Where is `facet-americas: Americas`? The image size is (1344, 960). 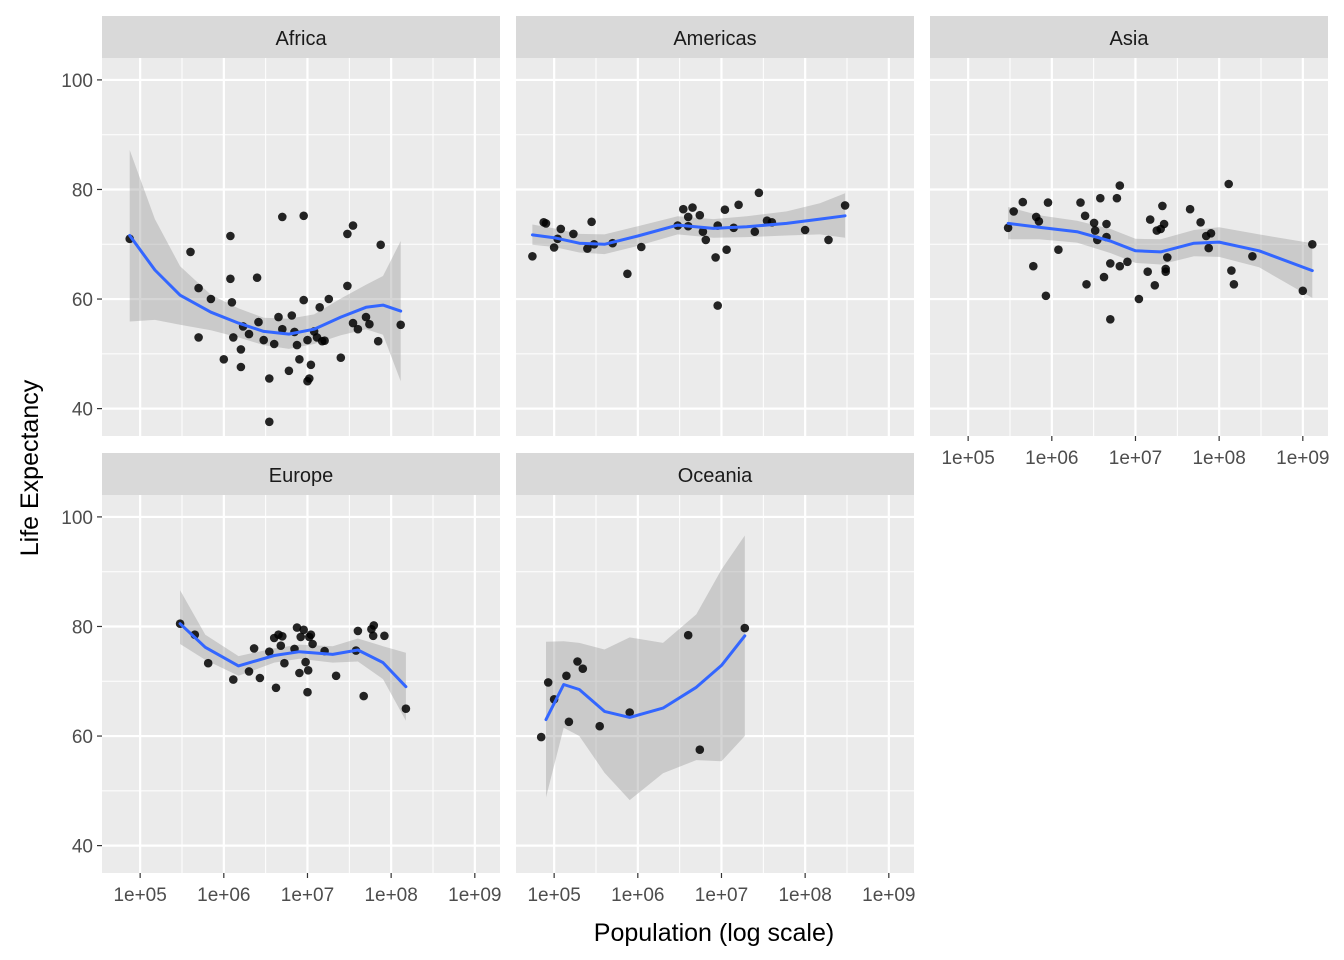
facet-americas: Americas is located at coordinates (715, 226).